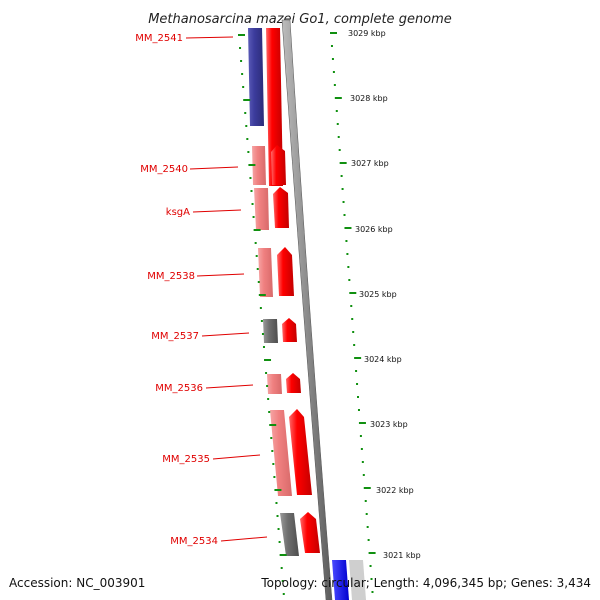 The width and height of the screenshot is (600, 600). Describe the element at coordinates (186, 459) in the screenshot. I see `gene-label-mm-2535: MM_2535` at that location.